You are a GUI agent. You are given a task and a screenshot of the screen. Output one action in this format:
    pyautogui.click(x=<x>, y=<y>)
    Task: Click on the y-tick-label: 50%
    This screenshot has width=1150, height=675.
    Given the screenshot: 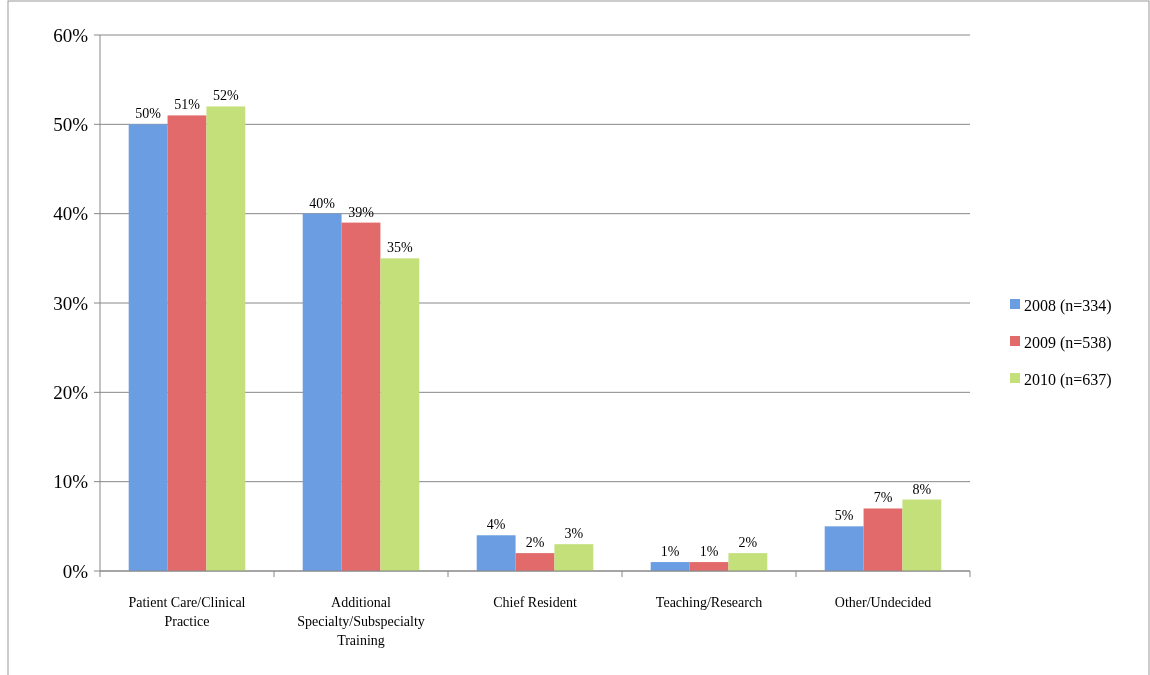 What is the action you would take?
    pyautogui.click(x=71, y=124)
    